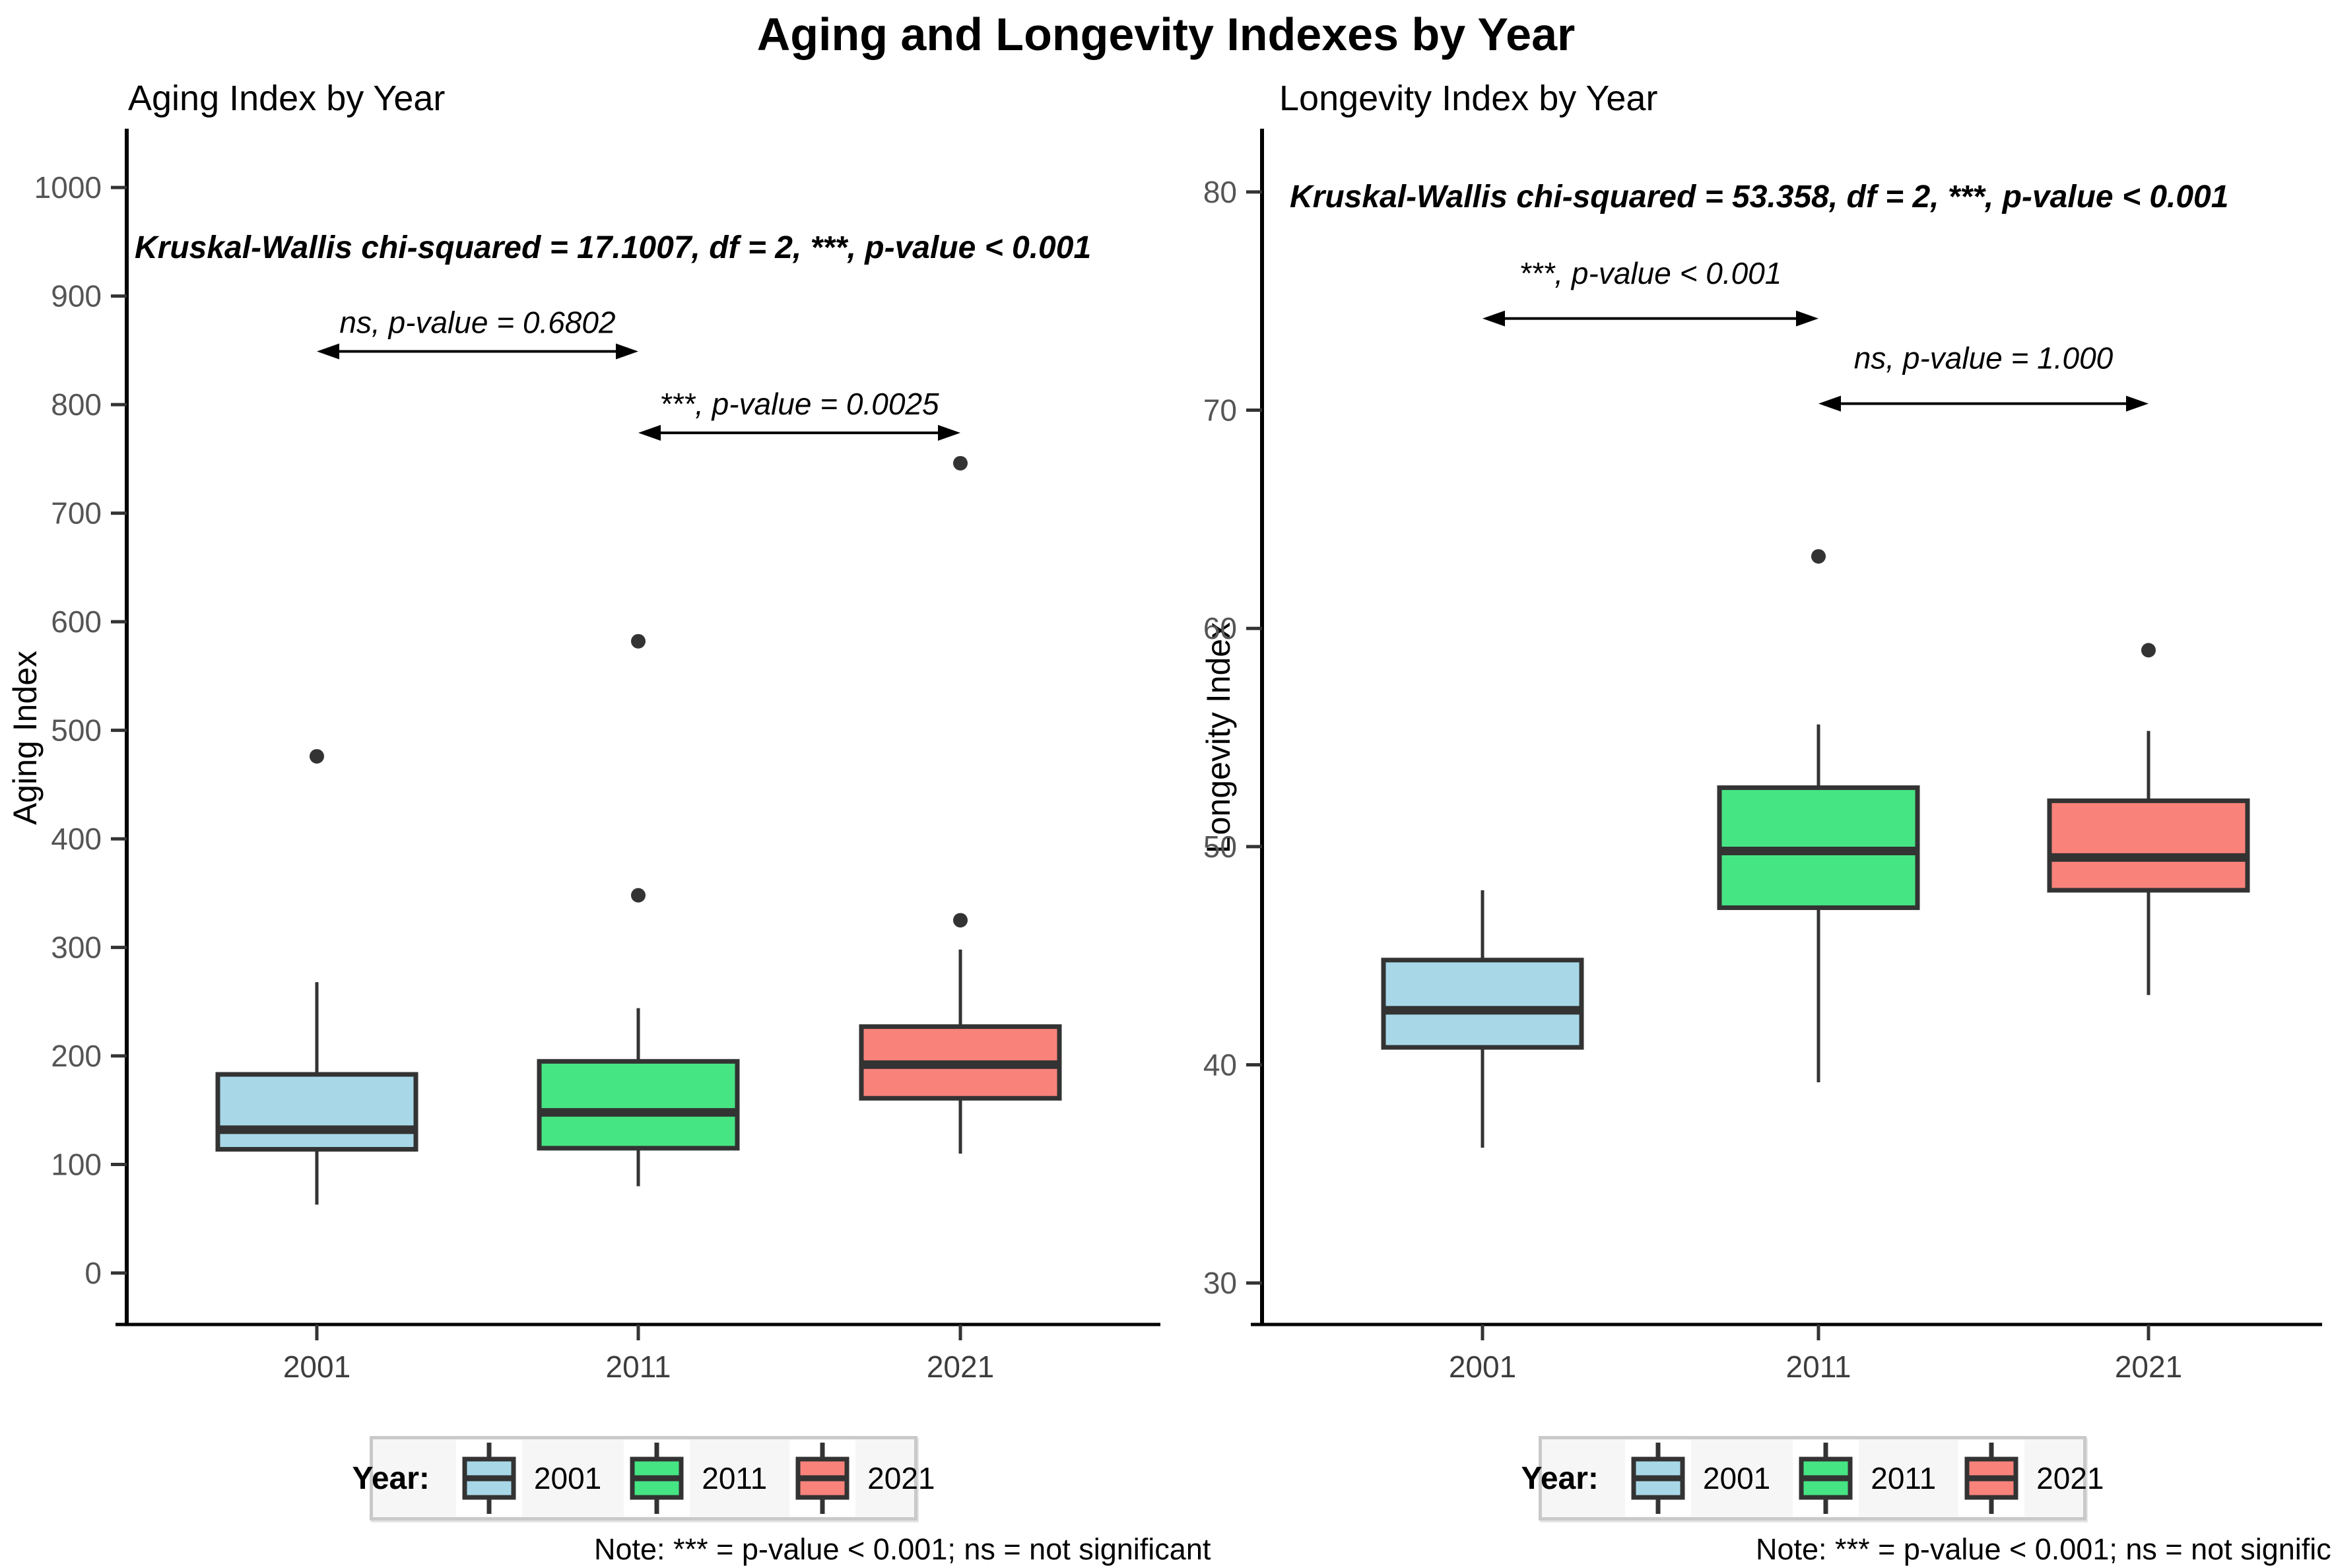 The width and height of the screenshot is (2332, 1568). I want to click on y-tick-label: 30, so click(1220, 1283).